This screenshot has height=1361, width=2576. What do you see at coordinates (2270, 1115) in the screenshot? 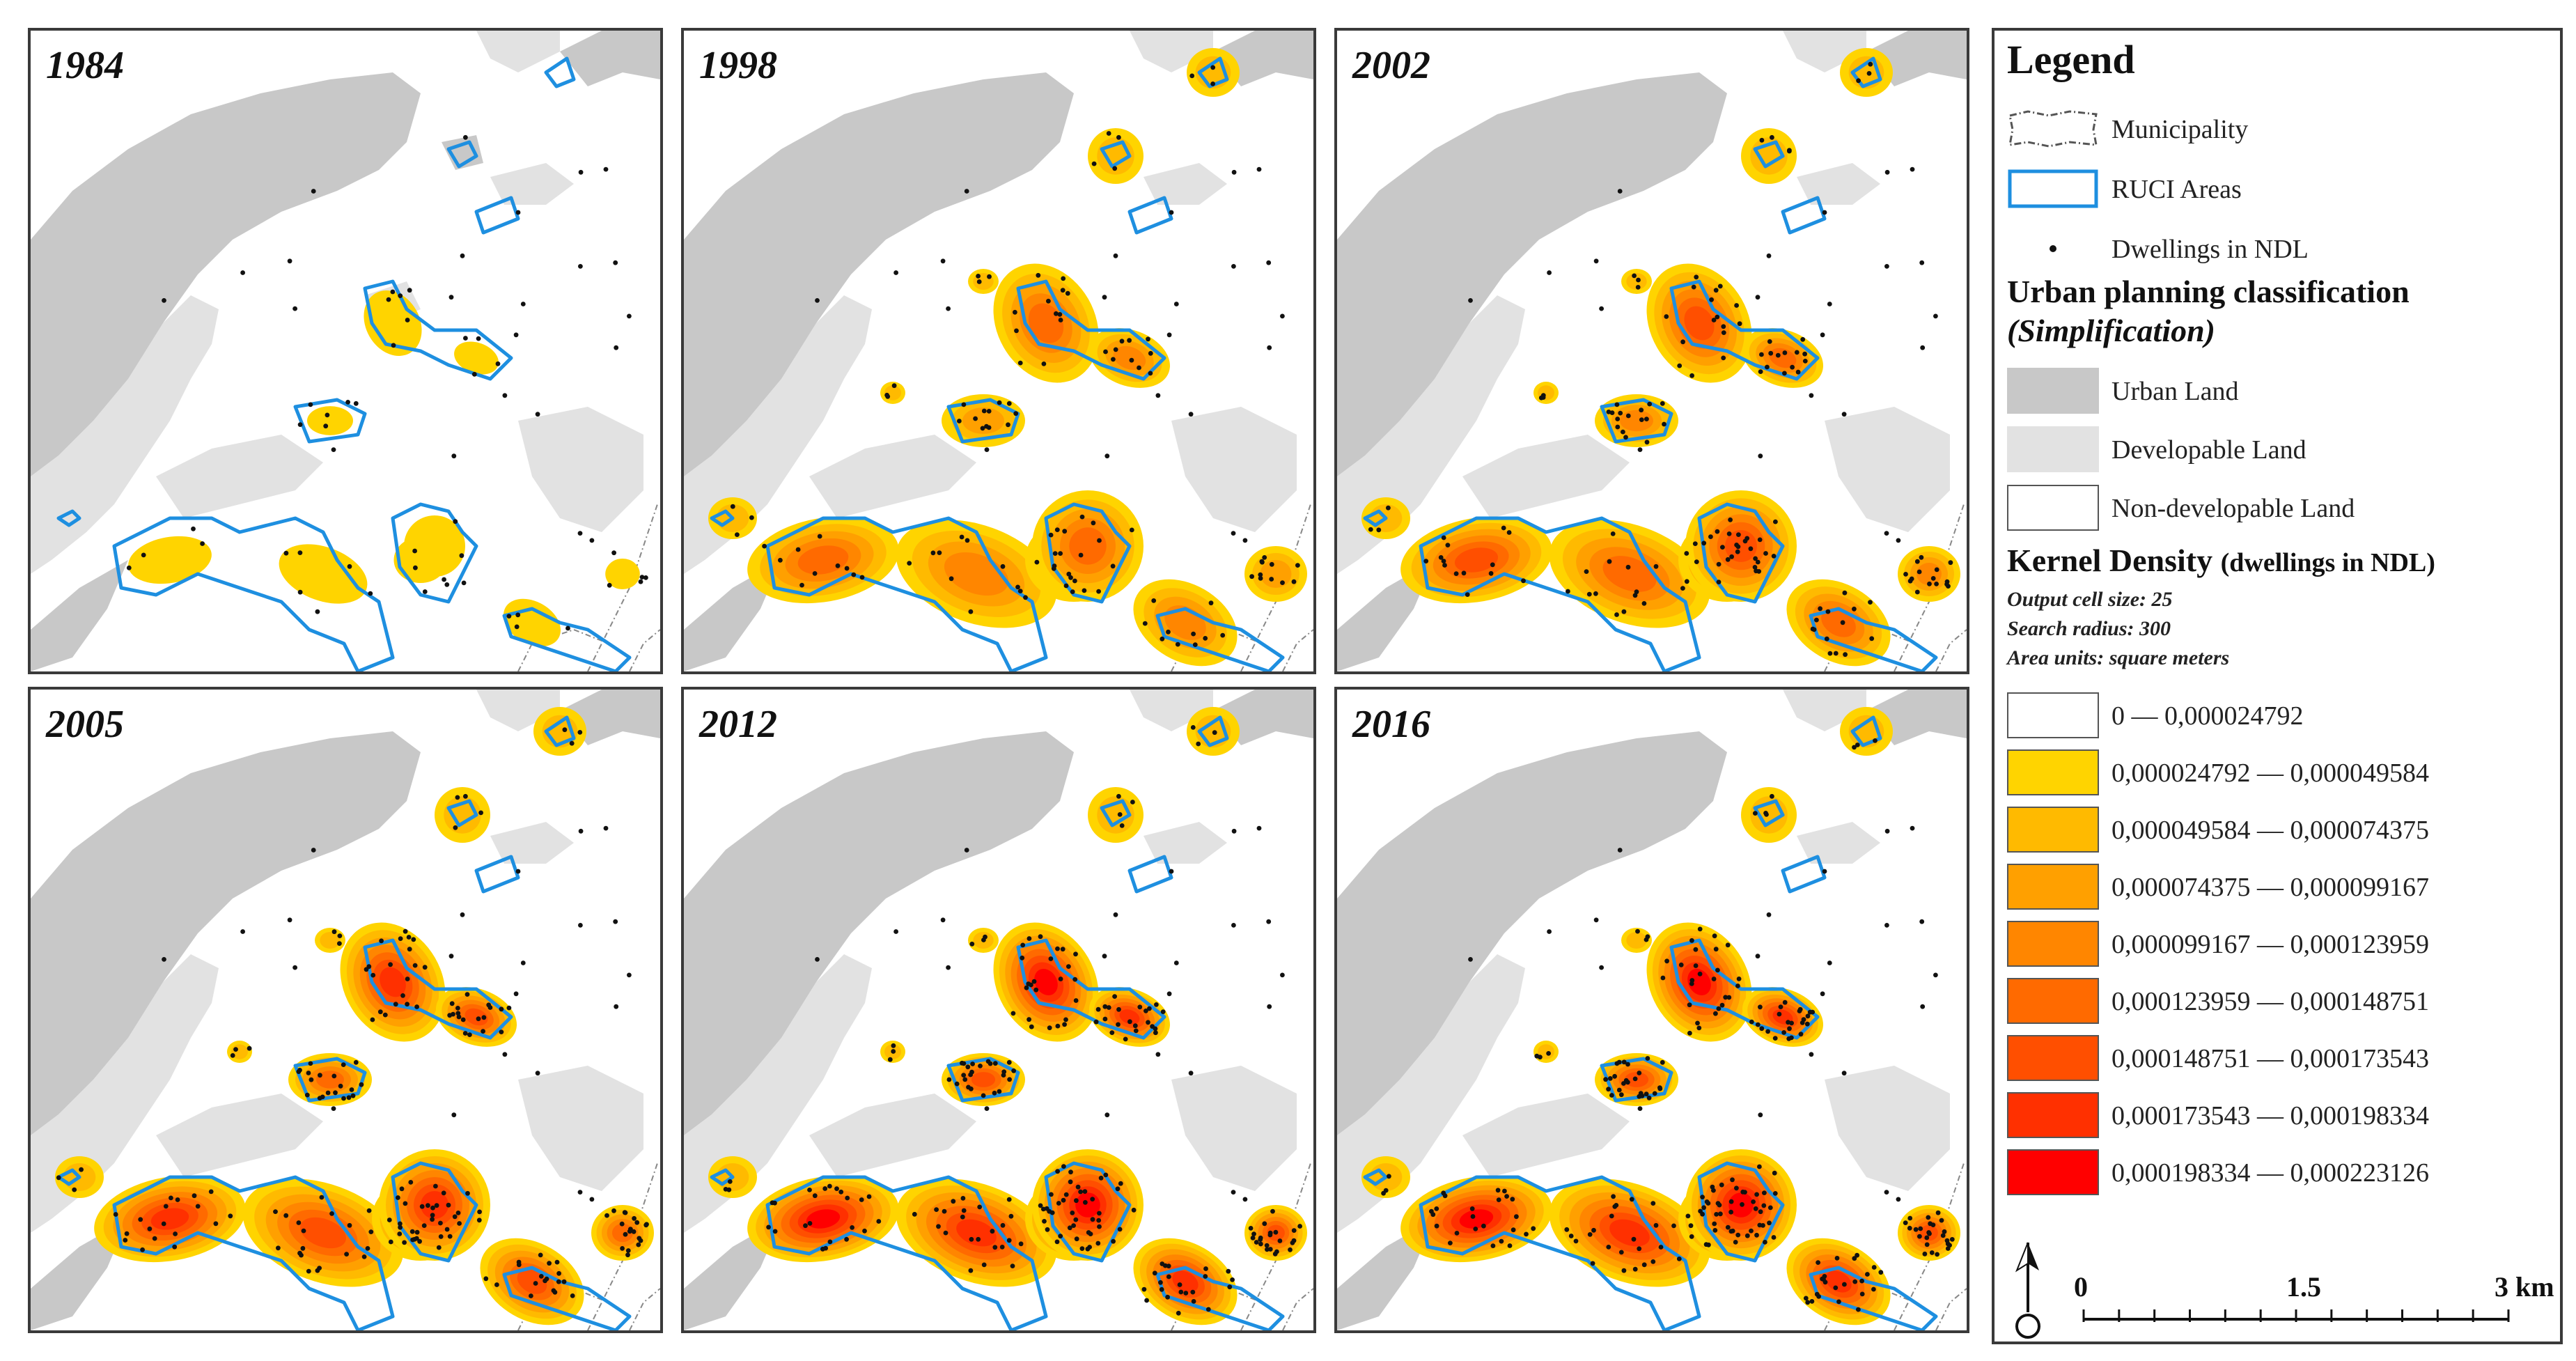
I see `density-class-label: 0,000173543 — 0,000198334` at bounding box center [2270, 1115].